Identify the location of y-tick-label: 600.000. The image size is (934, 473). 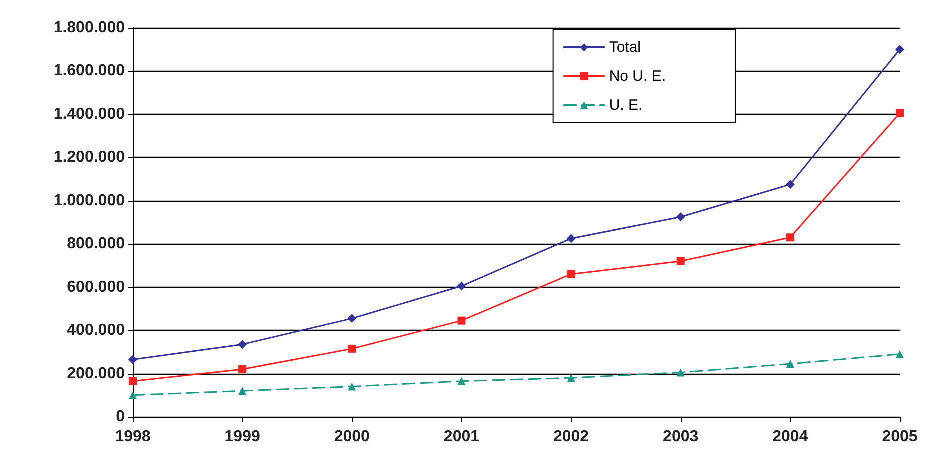
(96, 287).